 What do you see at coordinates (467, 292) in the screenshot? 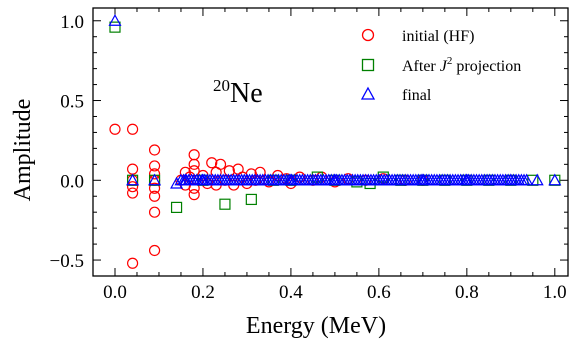
I see `x-tick-label: 0.8` at bounding box center [467, 292].